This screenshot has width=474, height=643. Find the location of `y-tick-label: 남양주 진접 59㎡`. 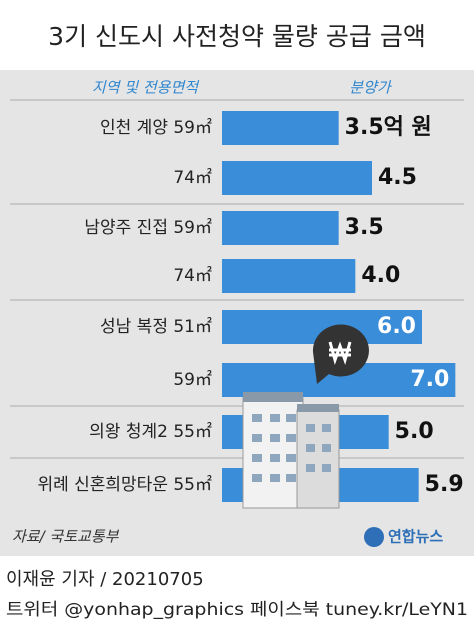

y-tick-label: 남양주 진접 59㎡ is located at coordinates (148, 228).